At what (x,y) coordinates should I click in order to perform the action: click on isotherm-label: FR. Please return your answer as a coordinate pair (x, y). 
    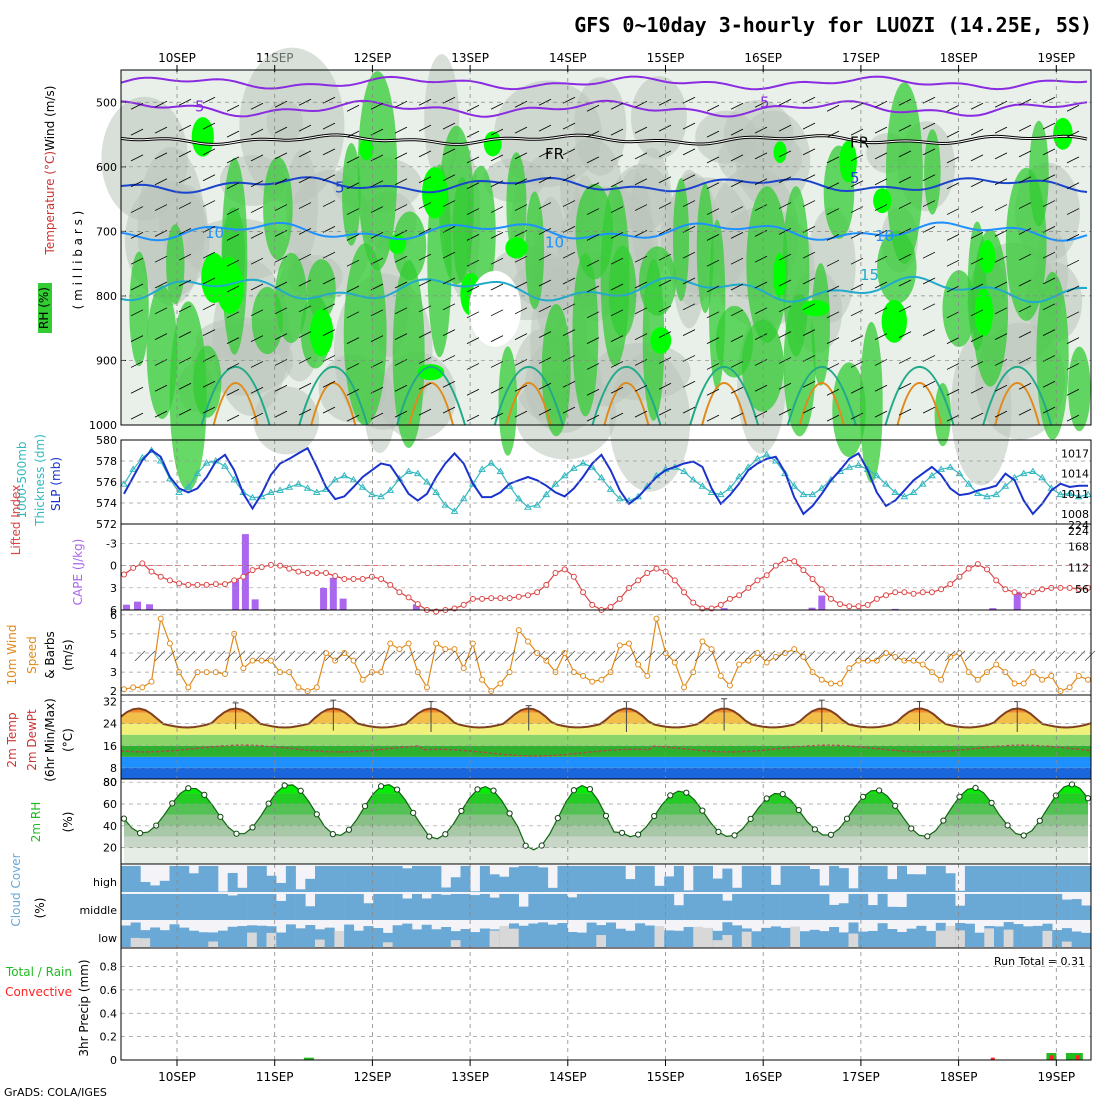
    Looking at the image, I should click on (554, 154).